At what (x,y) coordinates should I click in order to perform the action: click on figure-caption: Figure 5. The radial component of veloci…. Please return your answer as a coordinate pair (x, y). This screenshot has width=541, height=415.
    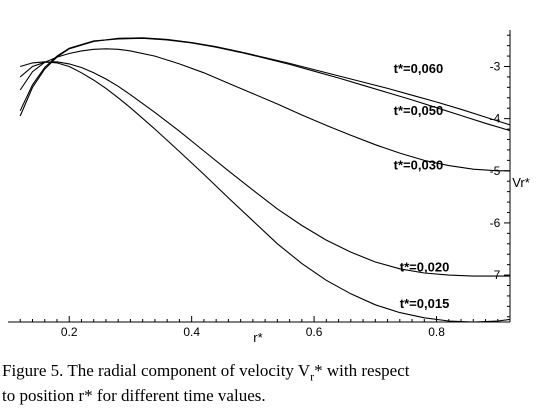
    Looking at the image, I should click on (270, 383).